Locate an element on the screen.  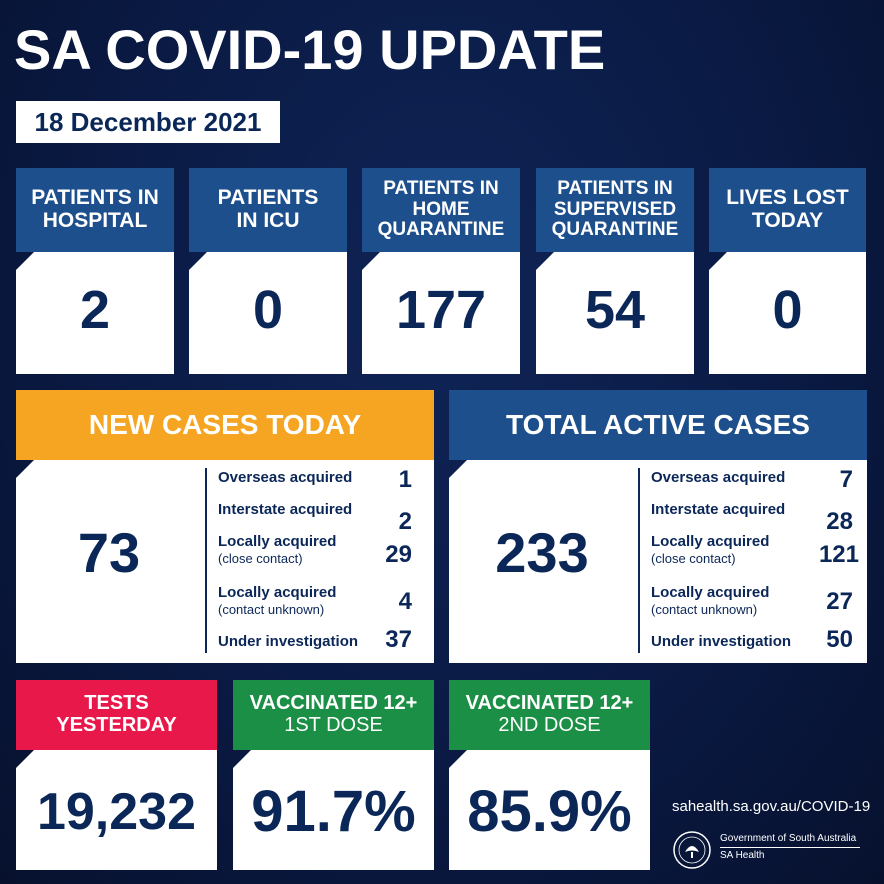
vaccinated-second-value: 85.9% is located at coordinates (549, 811).